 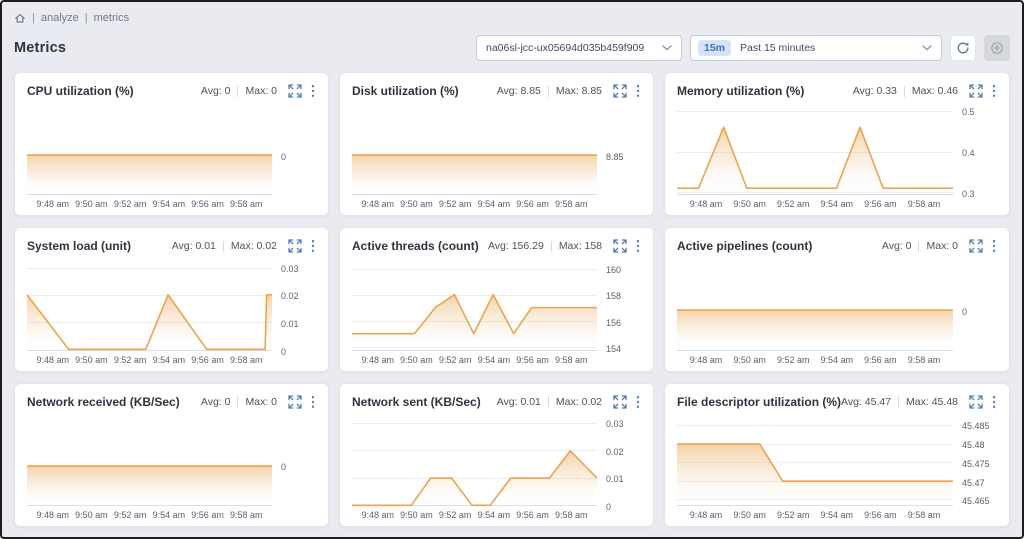 What do you see at coordinates (866, 401) in the screenshot?
I see `avg-value: Avg: 45.47` at bounding box center [866, 401].